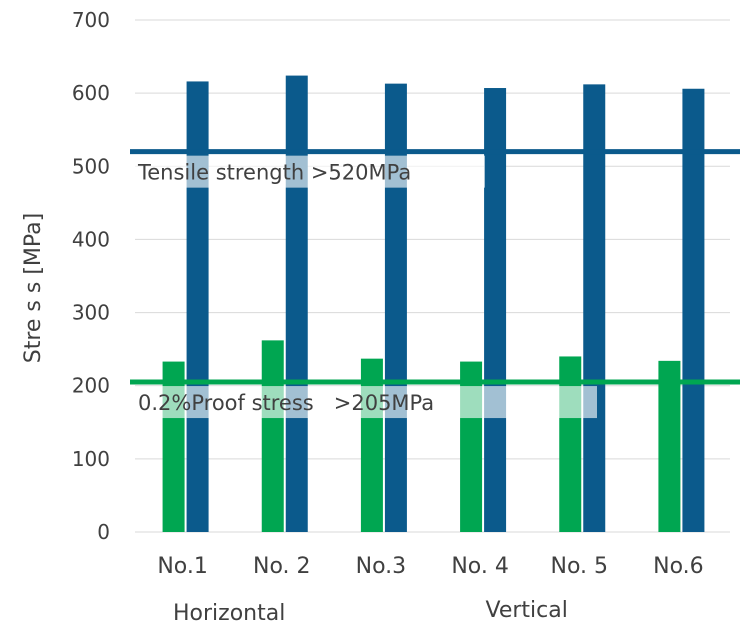 Image resolution: width=740 pixels, height=633 pixels. What do you see at coordinates (33, 288) in the screenshot?
I see `y-axis-title: Stre s s [MPa]` at bounding box center [33, 288].